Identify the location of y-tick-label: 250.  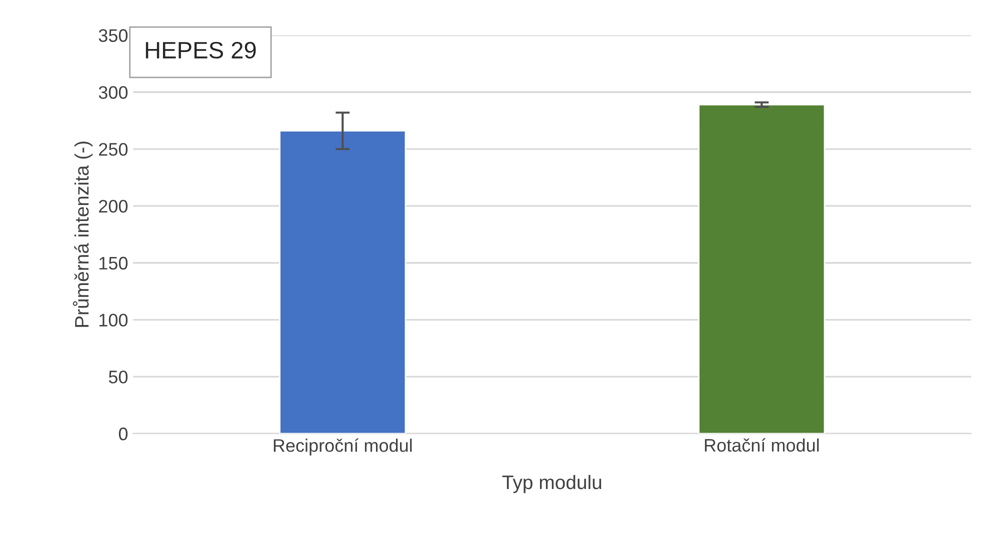
(113, 149).